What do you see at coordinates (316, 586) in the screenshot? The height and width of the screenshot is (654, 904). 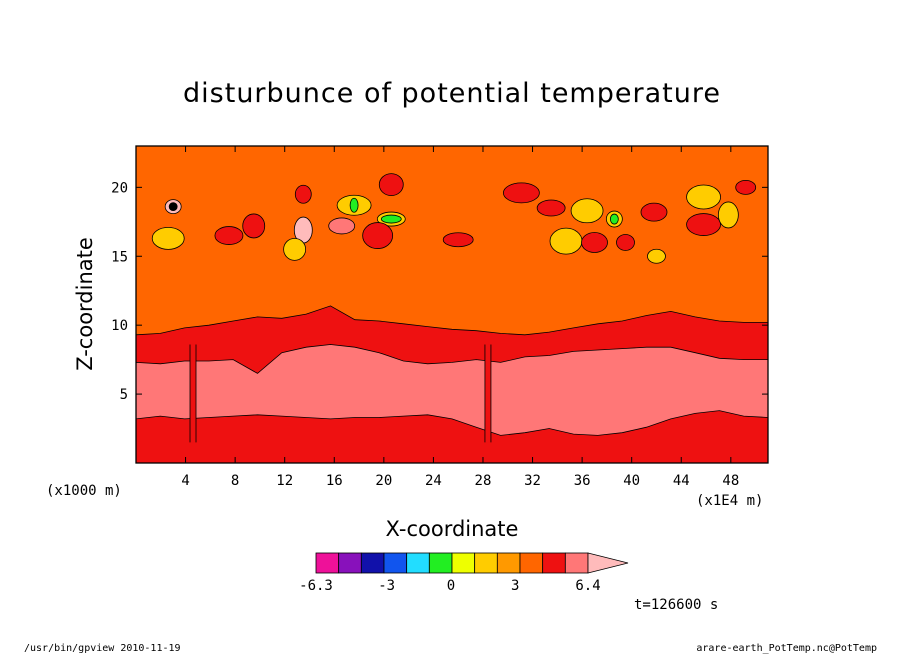 I see `colorbar-label: -6.3` at bounding box center [316, 586].